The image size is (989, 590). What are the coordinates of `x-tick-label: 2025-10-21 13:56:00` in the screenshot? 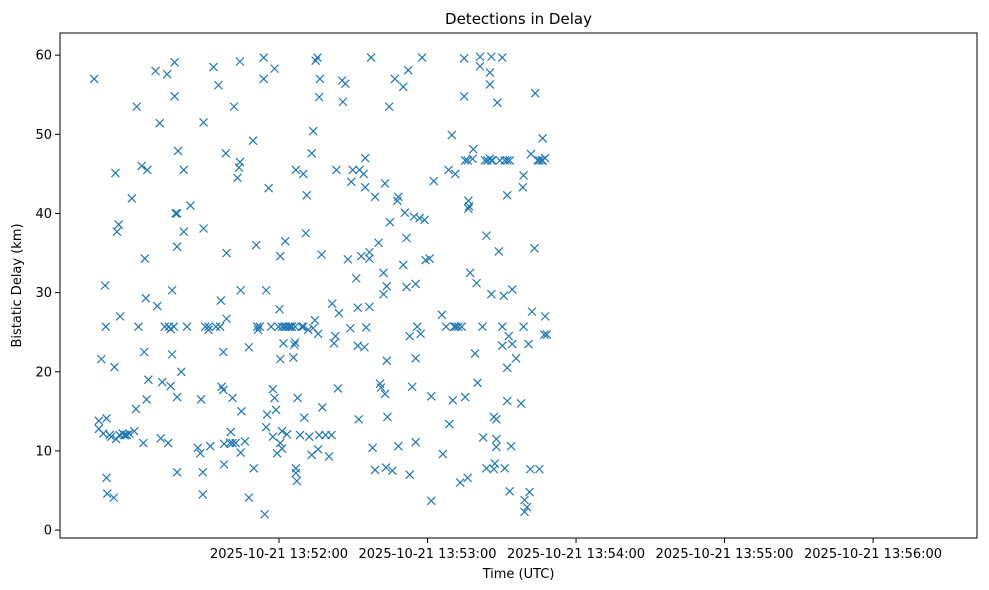 It's located at (873, 554).